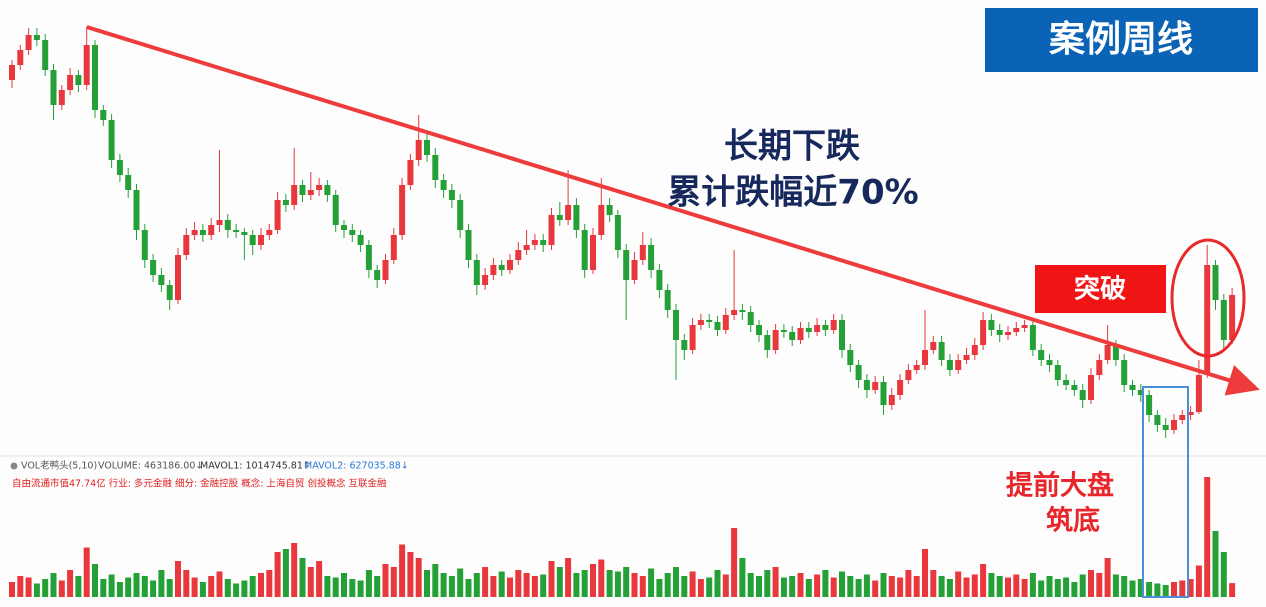 The height and width of the screenshot is (607, 1266). I want to click on bottom-box, so click(1165, 492).